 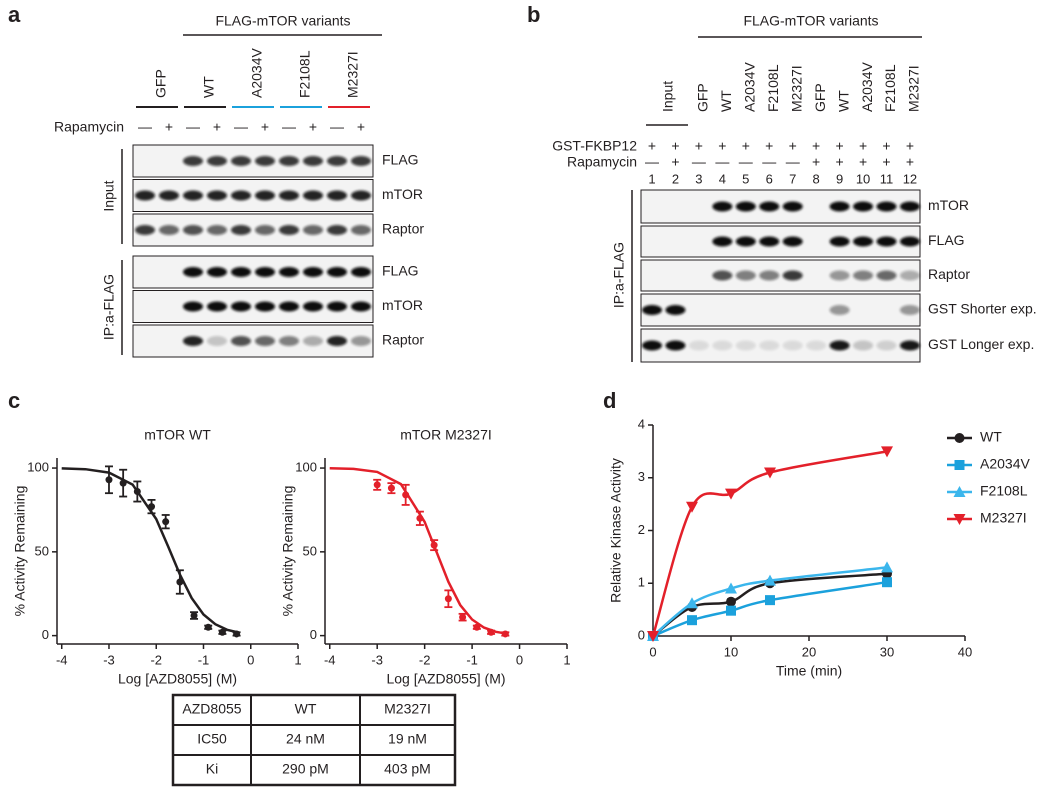 What do you see at coordinates (330, 659) in the screenshot?
I see `x-tick-label: -4` at bounding box center [330, 659].